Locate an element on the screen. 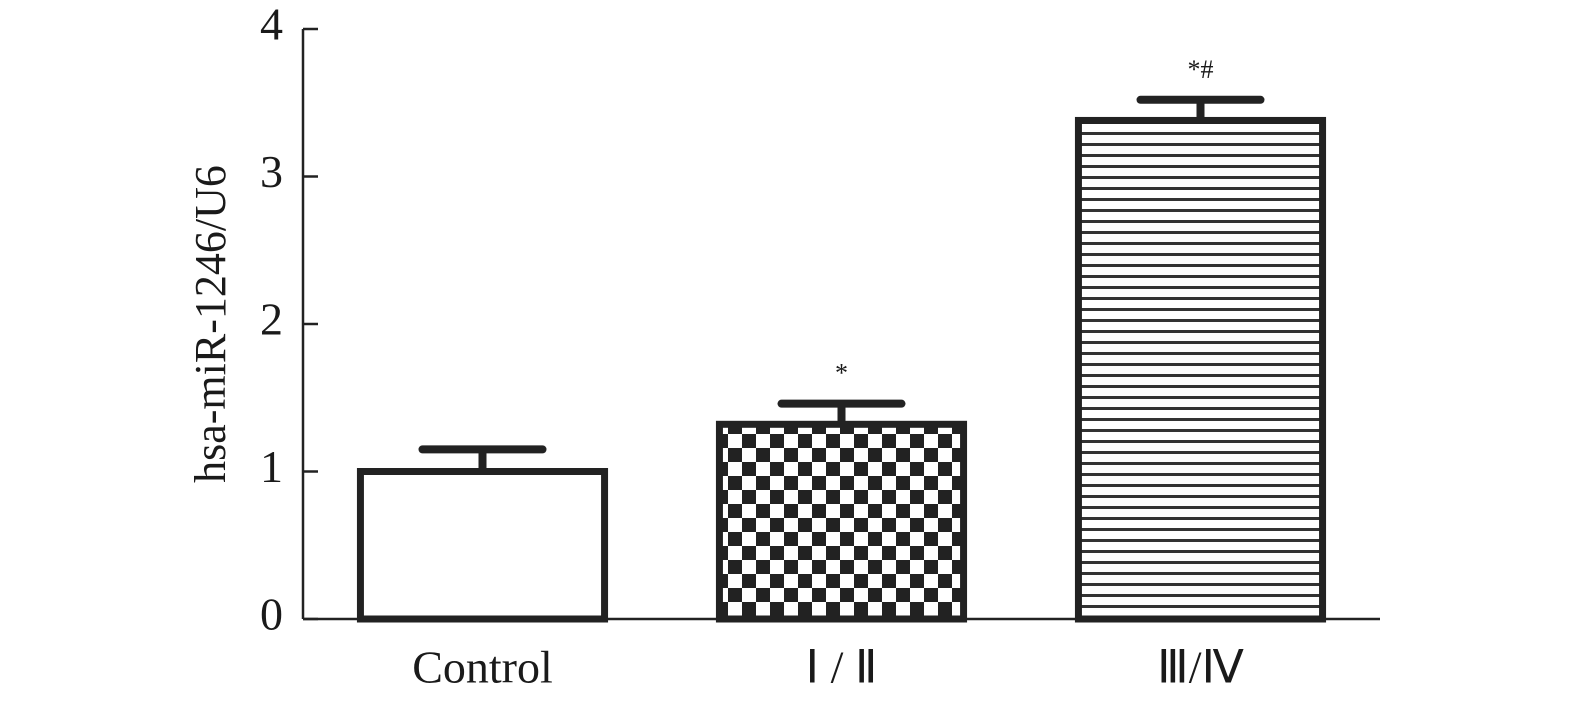  y-tick-label: 3 is located at coordinates (271, 171).